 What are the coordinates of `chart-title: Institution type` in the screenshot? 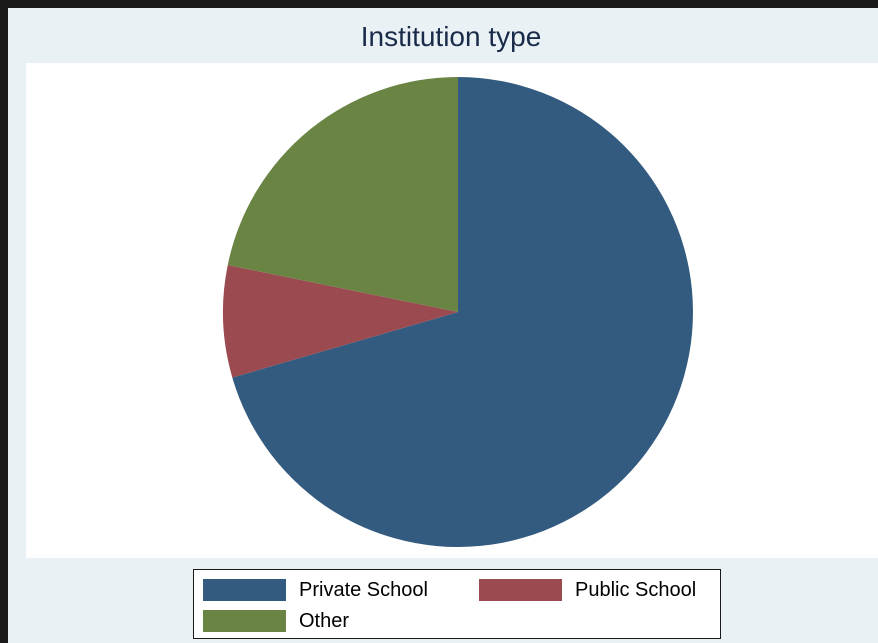 It's located at (451, 36).